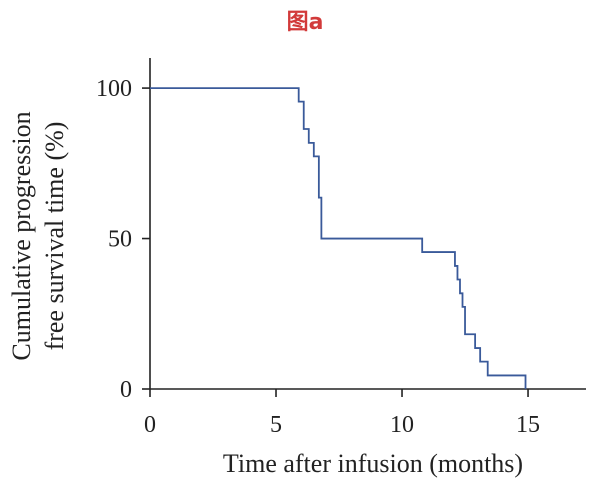 The height and width of the screenshot is (487, 600). Describe the element at coordinates (528, 425) in the screenshot. I see `x-tick-label: 15` at that location.